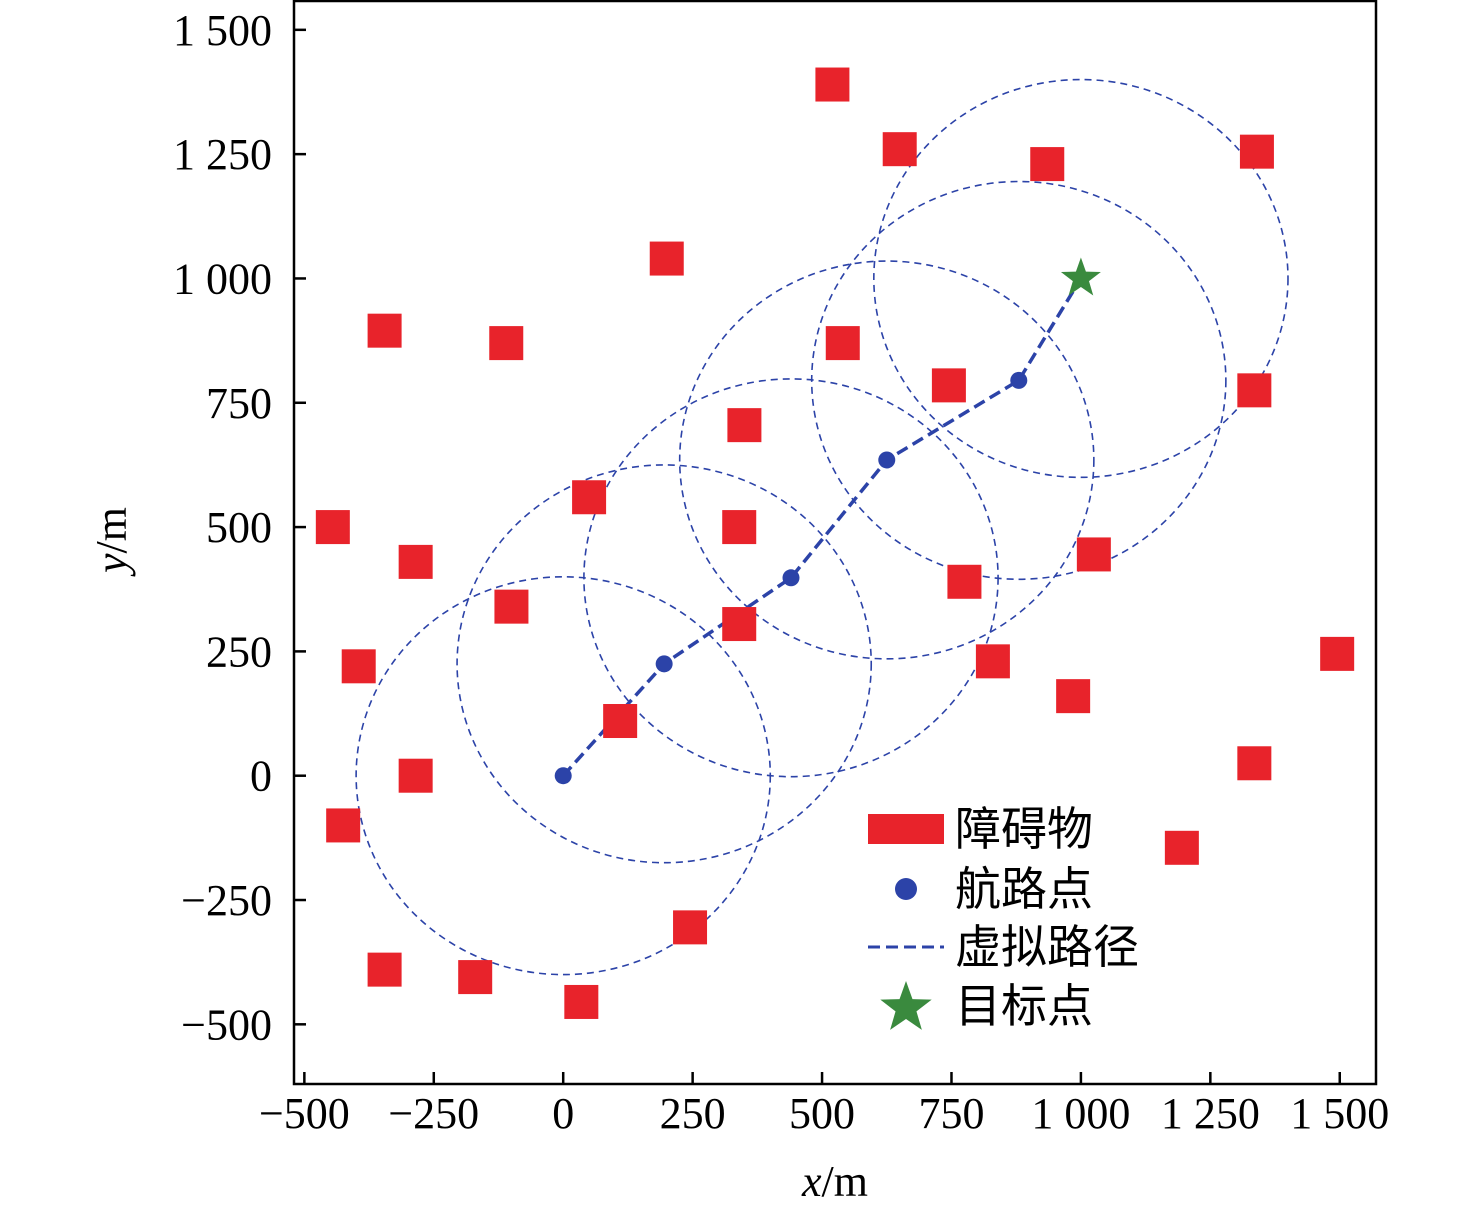  What do you see at coordinates (433, 1113) in the screenshot?
I see `x-tick-label-1: −250` at bounding box center [433, 1113].